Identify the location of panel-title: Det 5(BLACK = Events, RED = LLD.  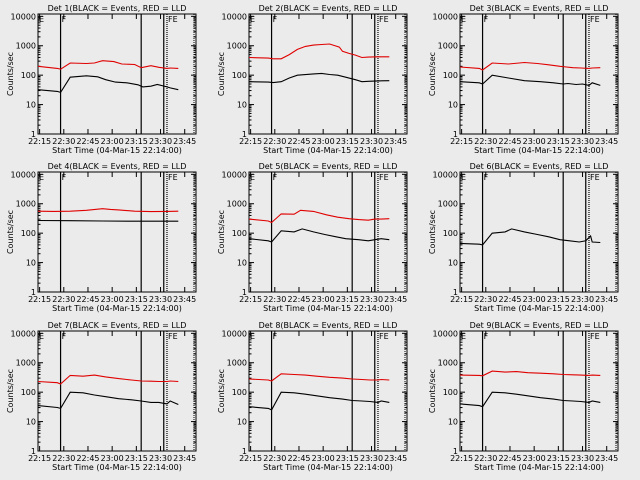
(328, 166).